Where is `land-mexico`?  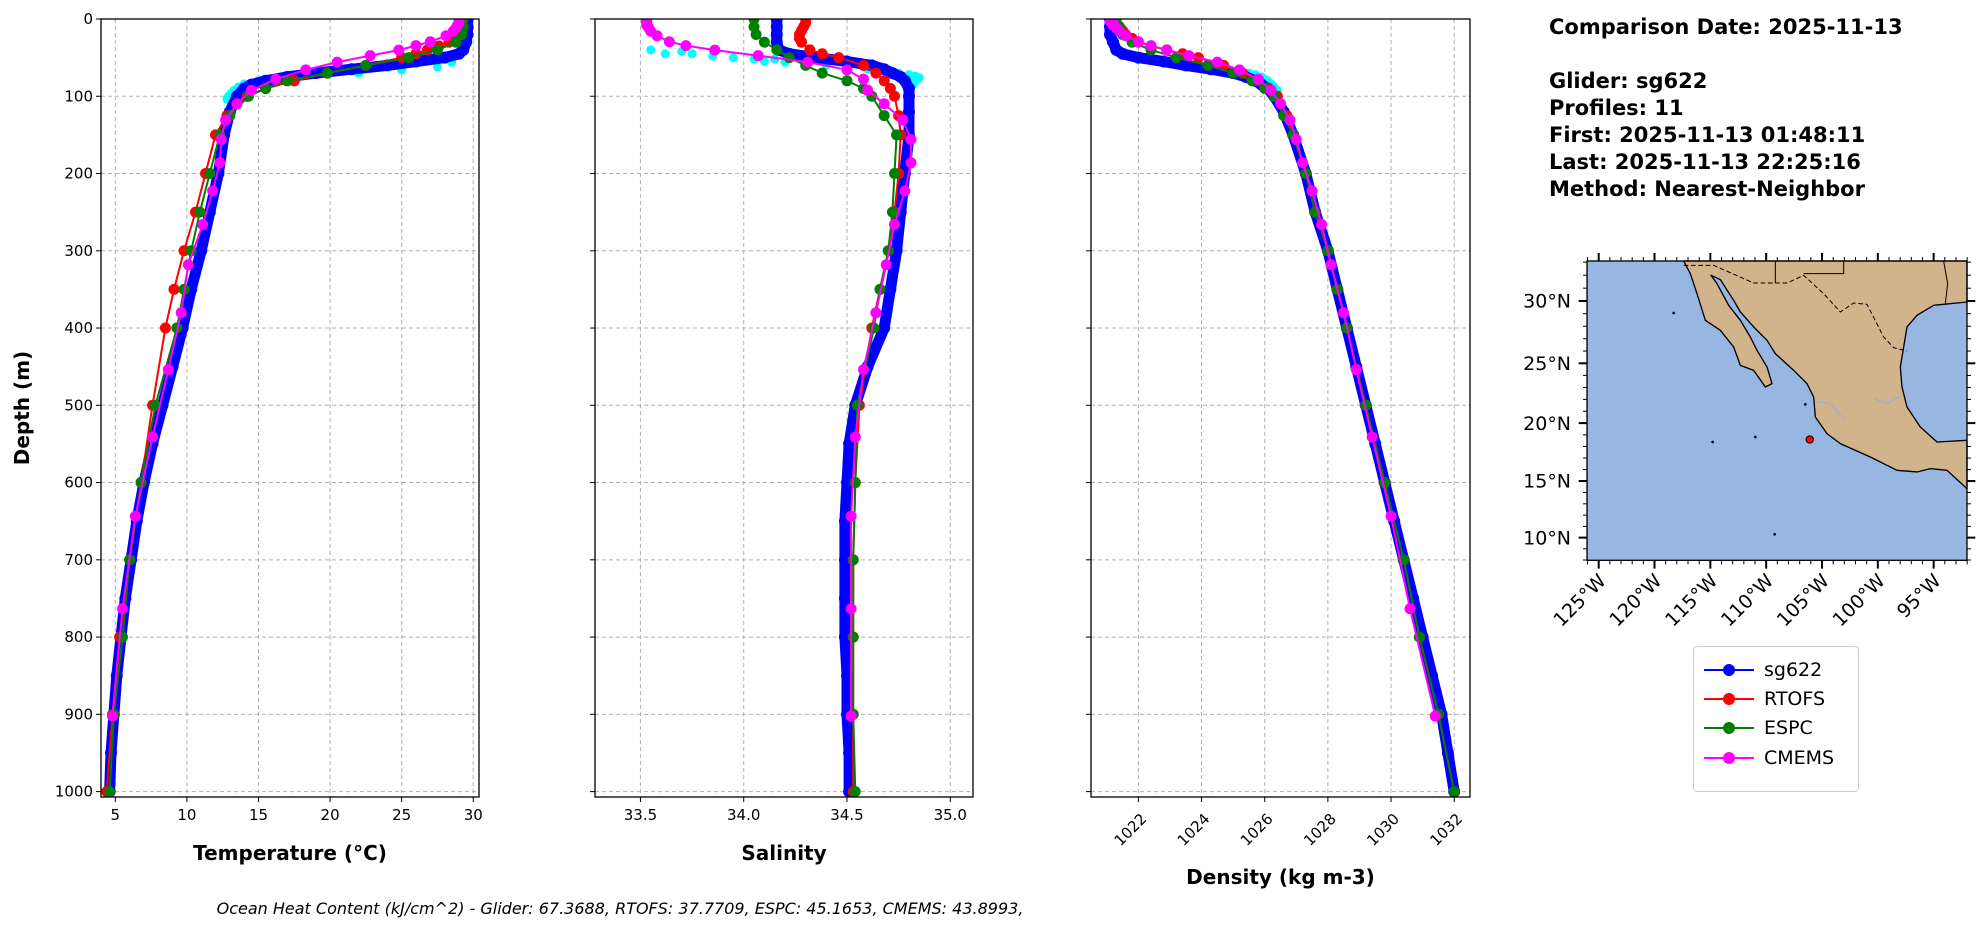 land-mexico is located at coordinates (1825, 375).